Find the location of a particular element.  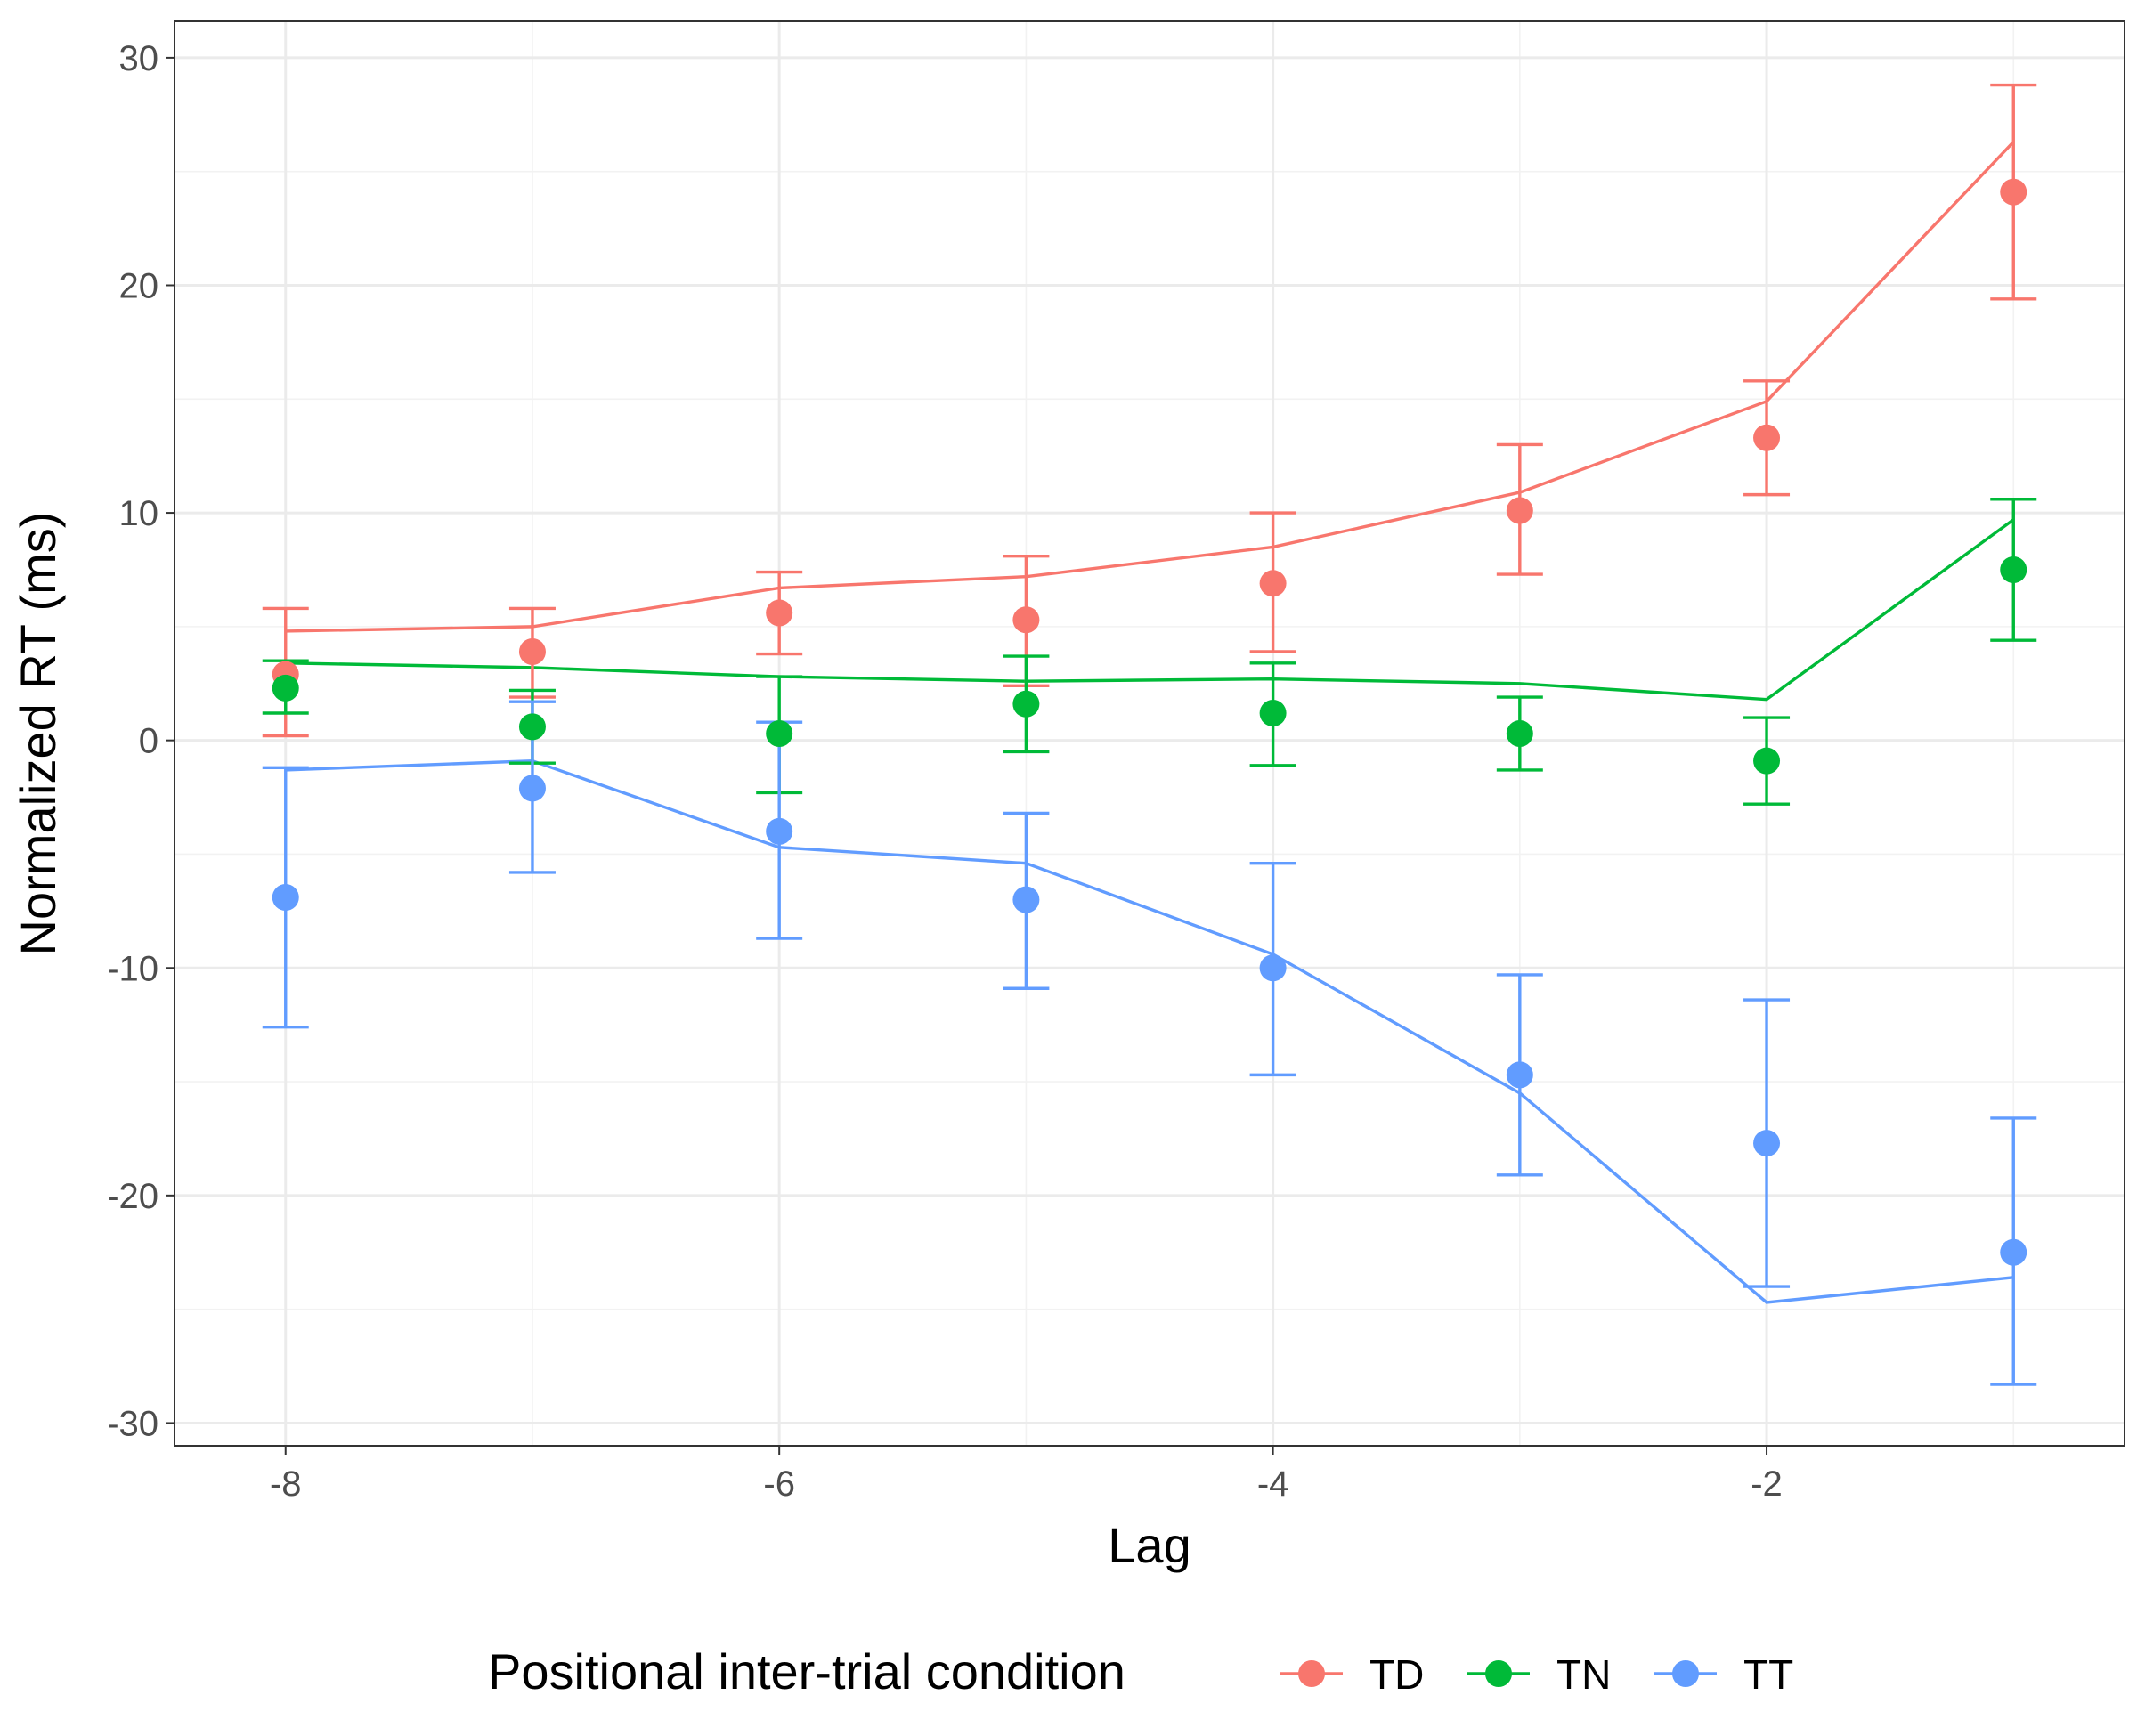

legend: Positional inter-trial condition TD TN TT is located at coordinates (1140, 1671).